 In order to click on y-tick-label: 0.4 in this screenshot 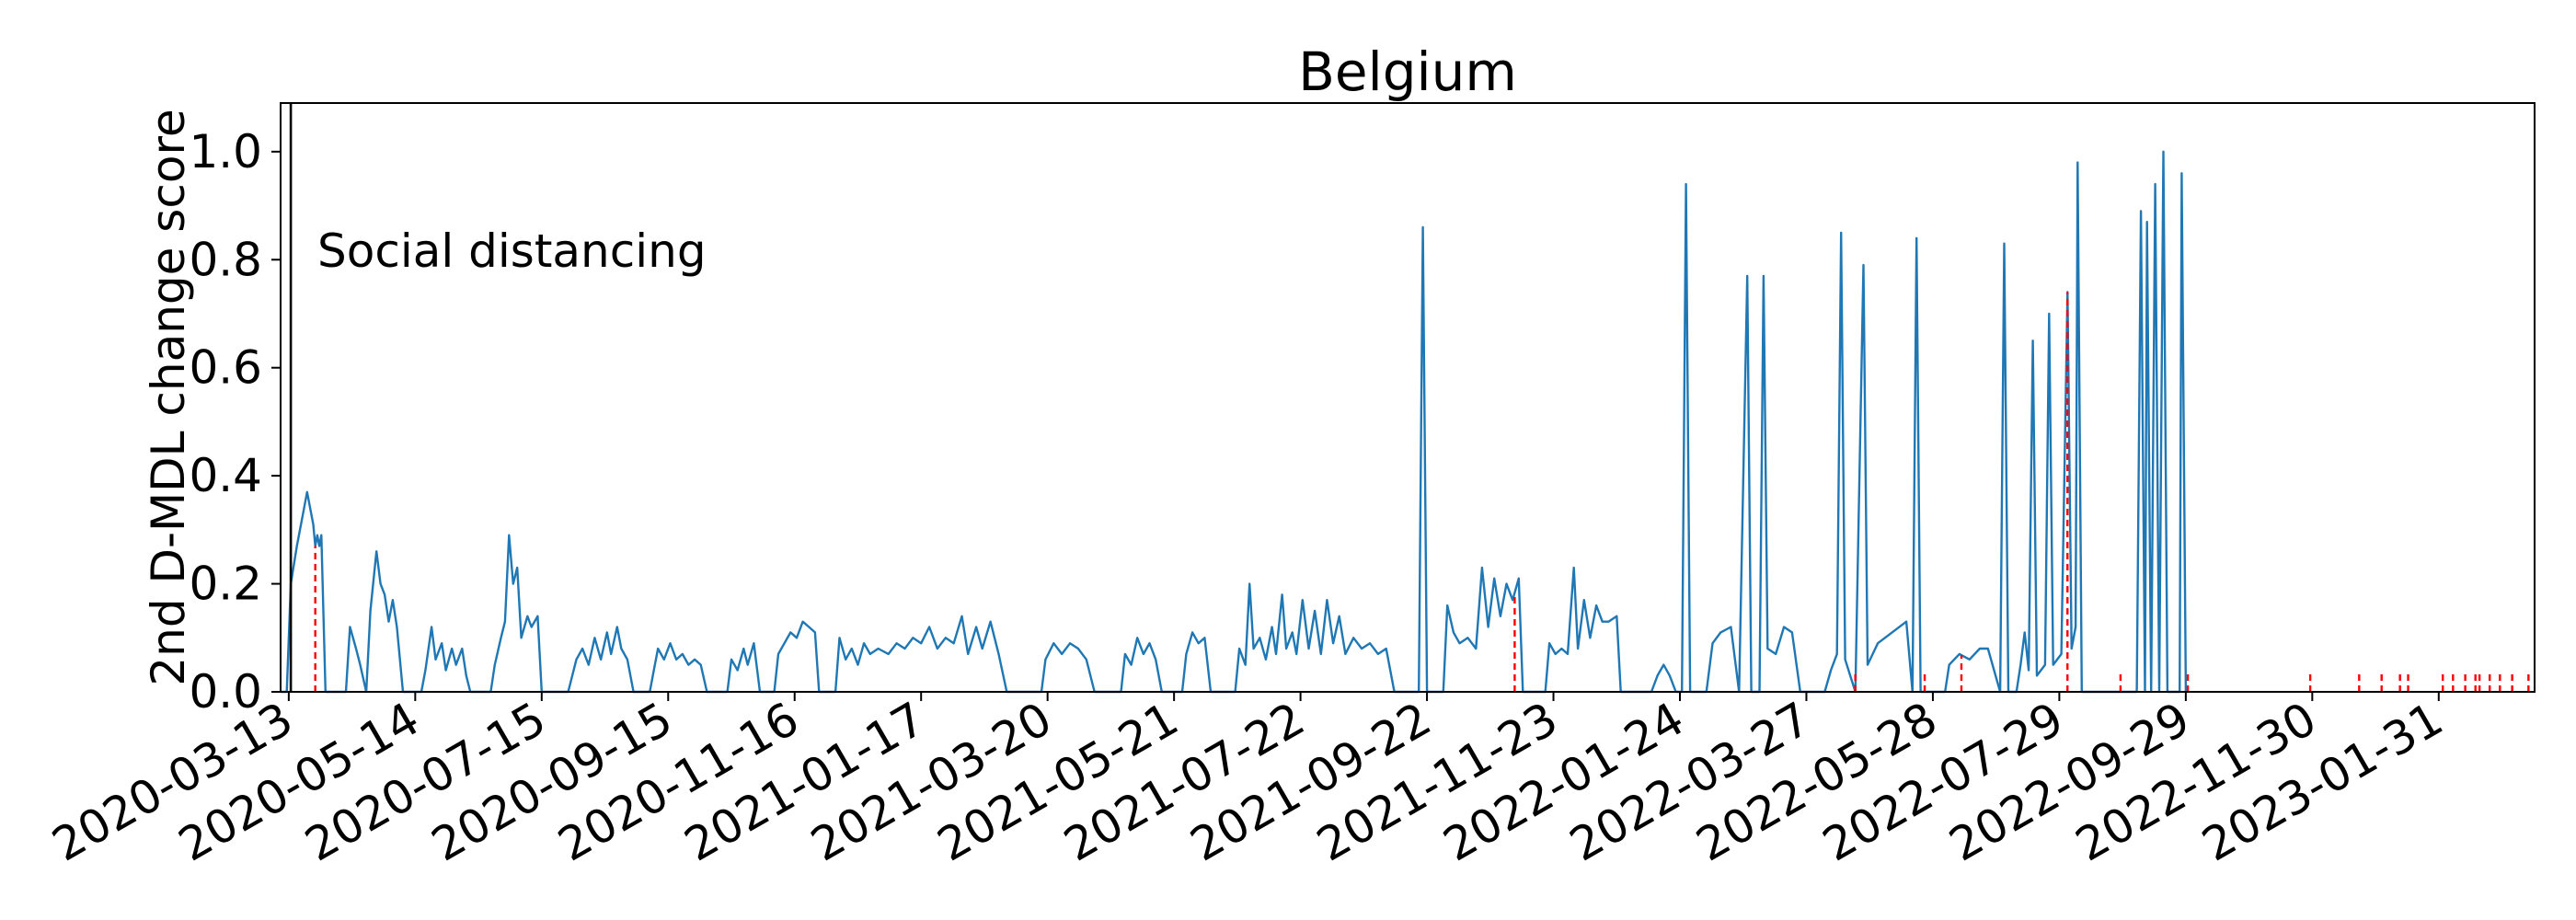, I will do `click(225, 475)`.